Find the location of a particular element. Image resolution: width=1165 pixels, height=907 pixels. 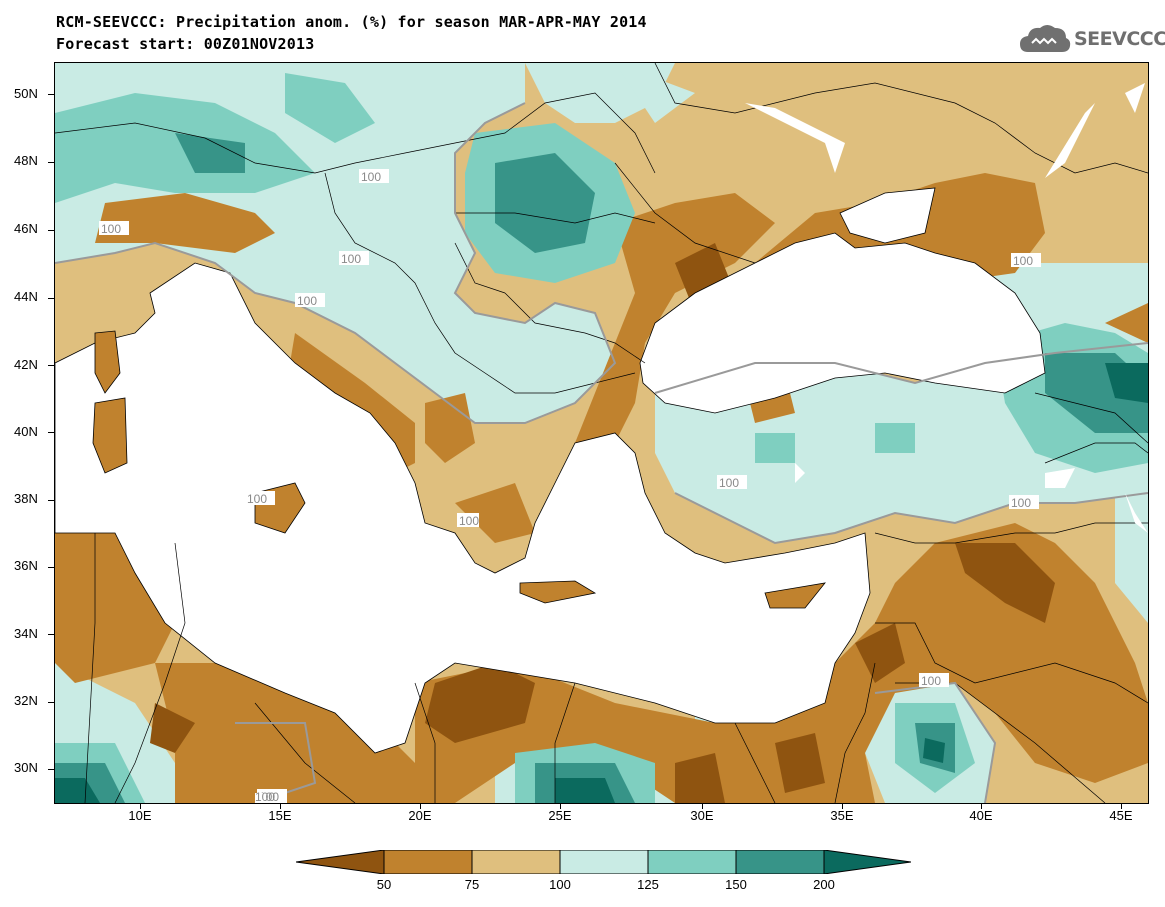

colorbar-label: 150 is located at coordinates (736, 884).